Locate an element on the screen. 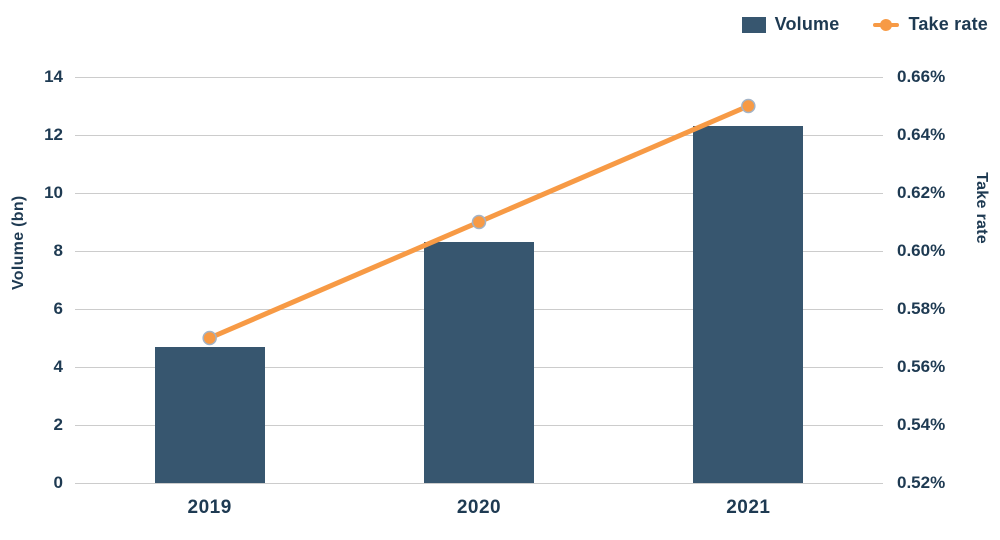  chart-legend: Volume Take rate is located at coordinates (864, 24).